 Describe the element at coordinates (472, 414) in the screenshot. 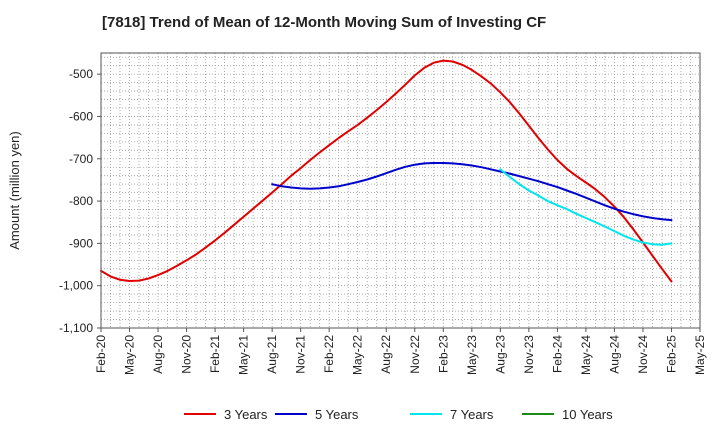

I see `legend-label: 7 Years` at that location.